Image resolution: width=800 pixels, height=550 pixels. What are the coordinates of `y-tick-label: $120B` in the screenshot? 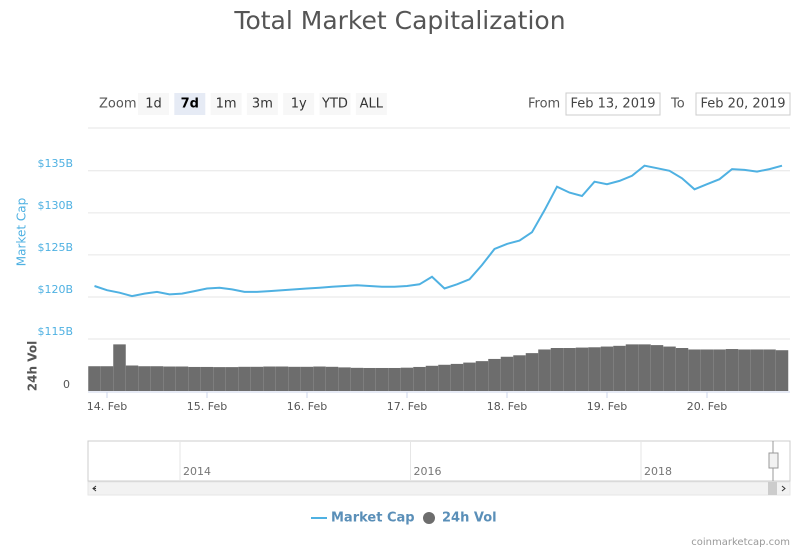 It's located at (55, 289).